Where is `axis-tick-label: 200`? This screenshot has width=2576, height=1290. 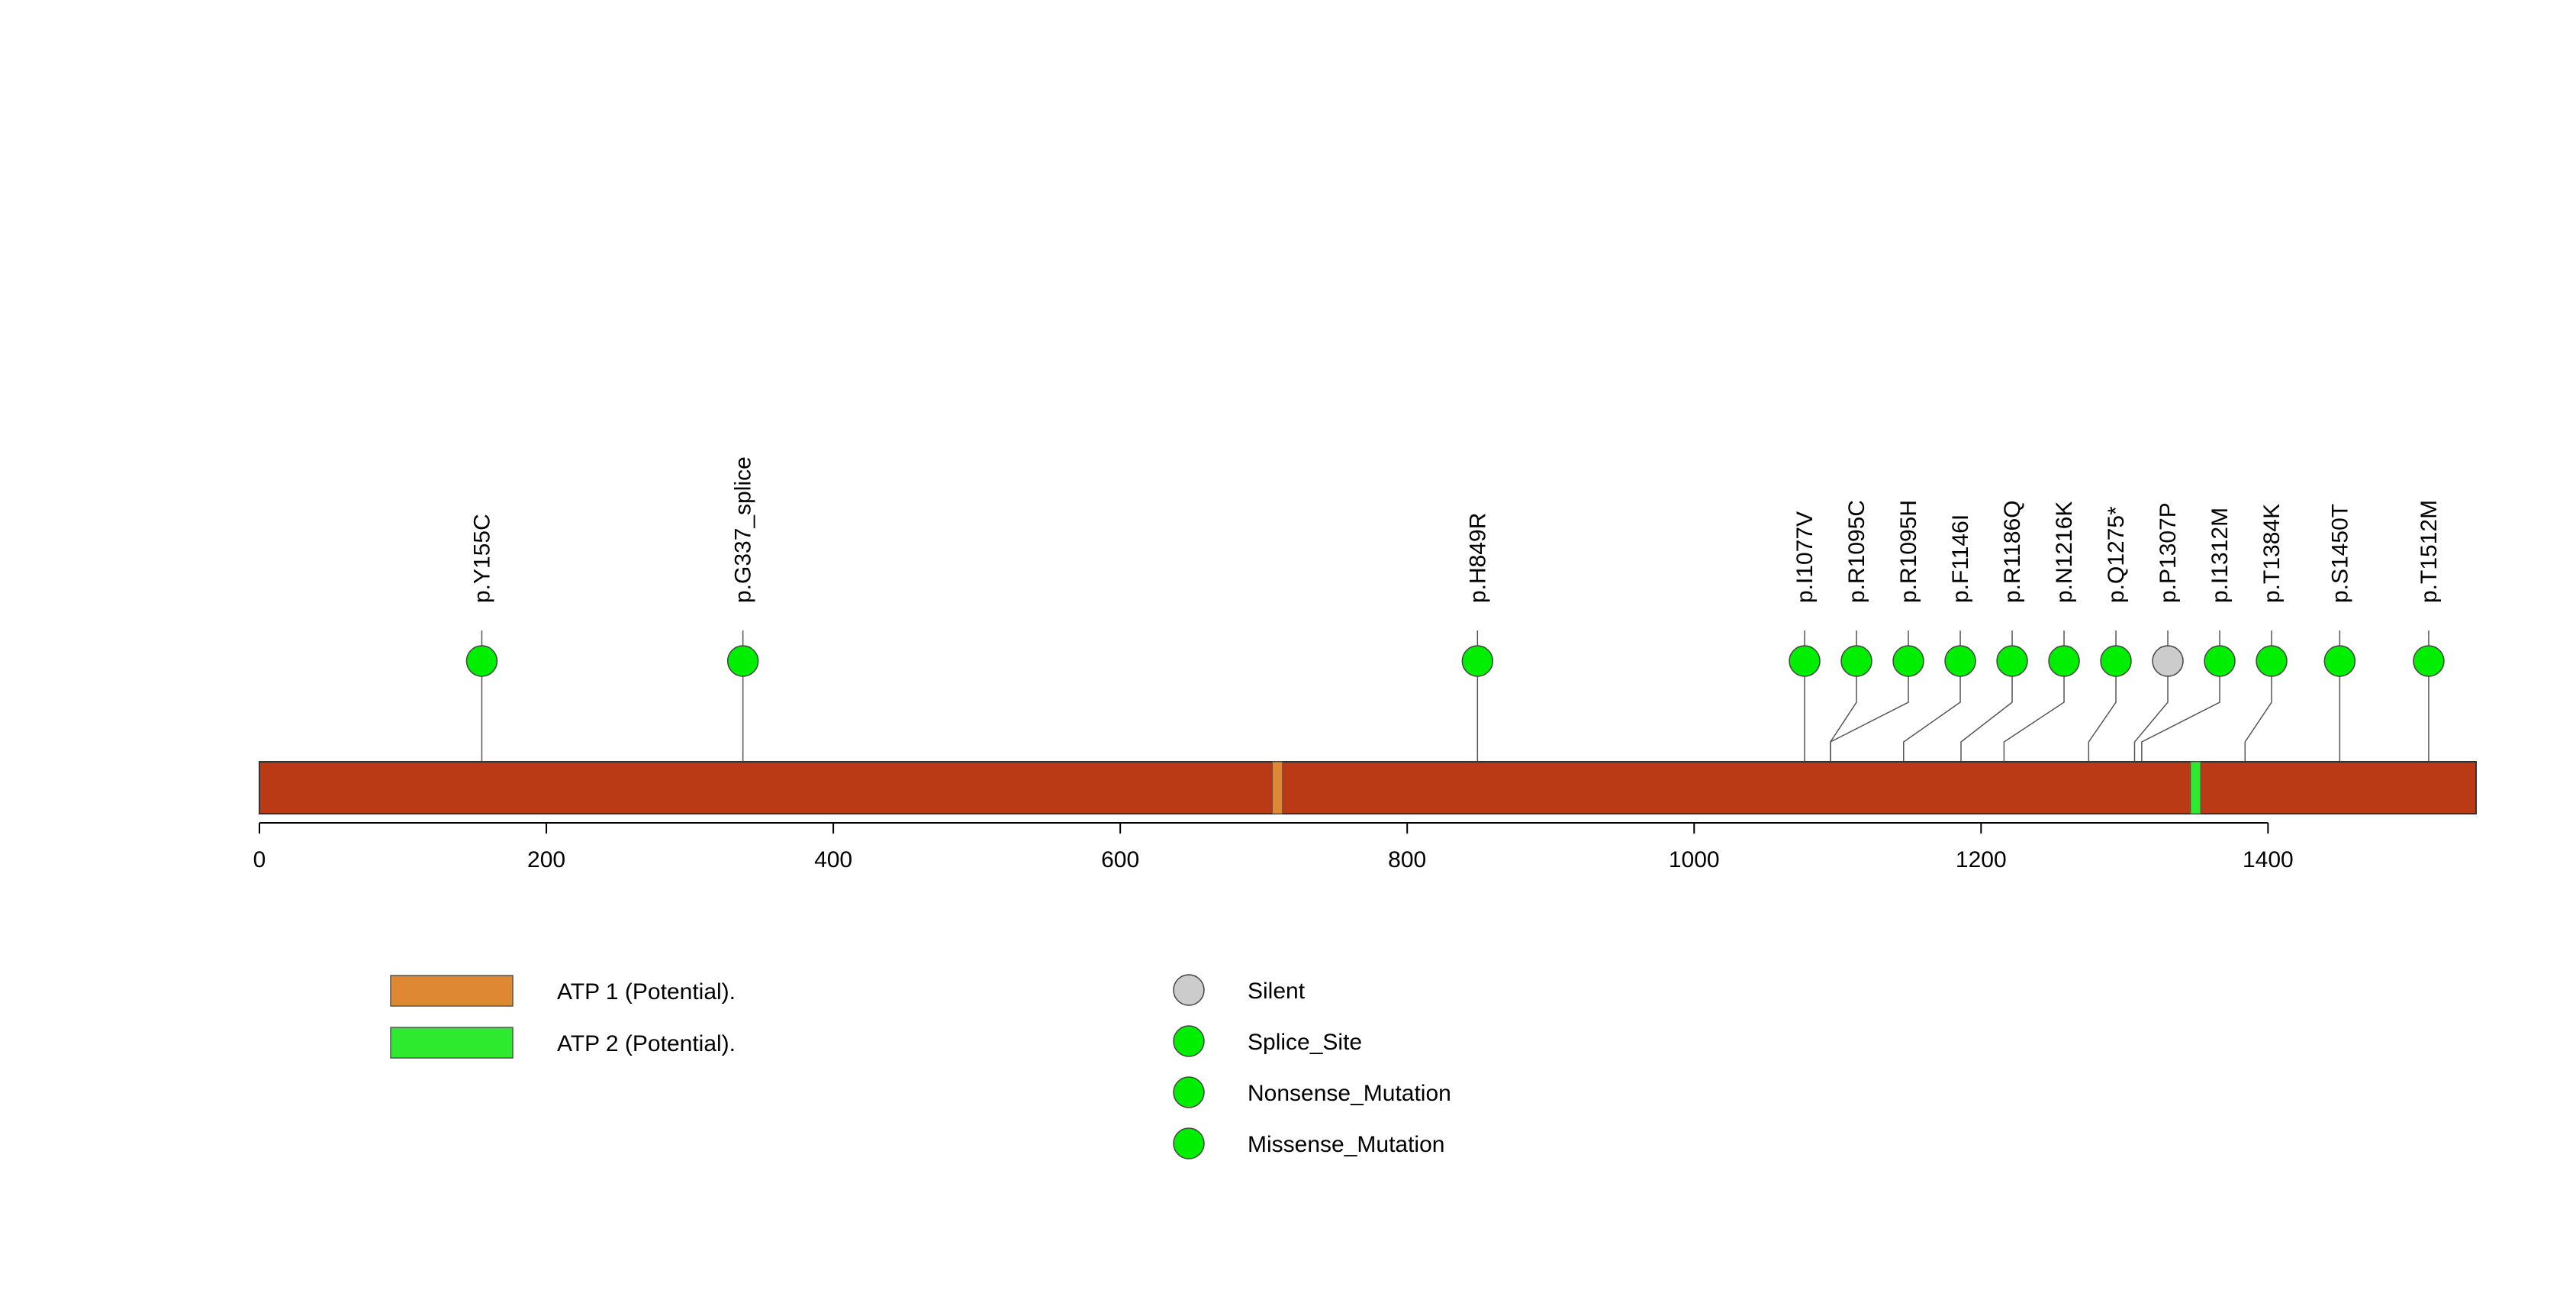 axis-tick-label: 200 is located at coordinates (546, 860).